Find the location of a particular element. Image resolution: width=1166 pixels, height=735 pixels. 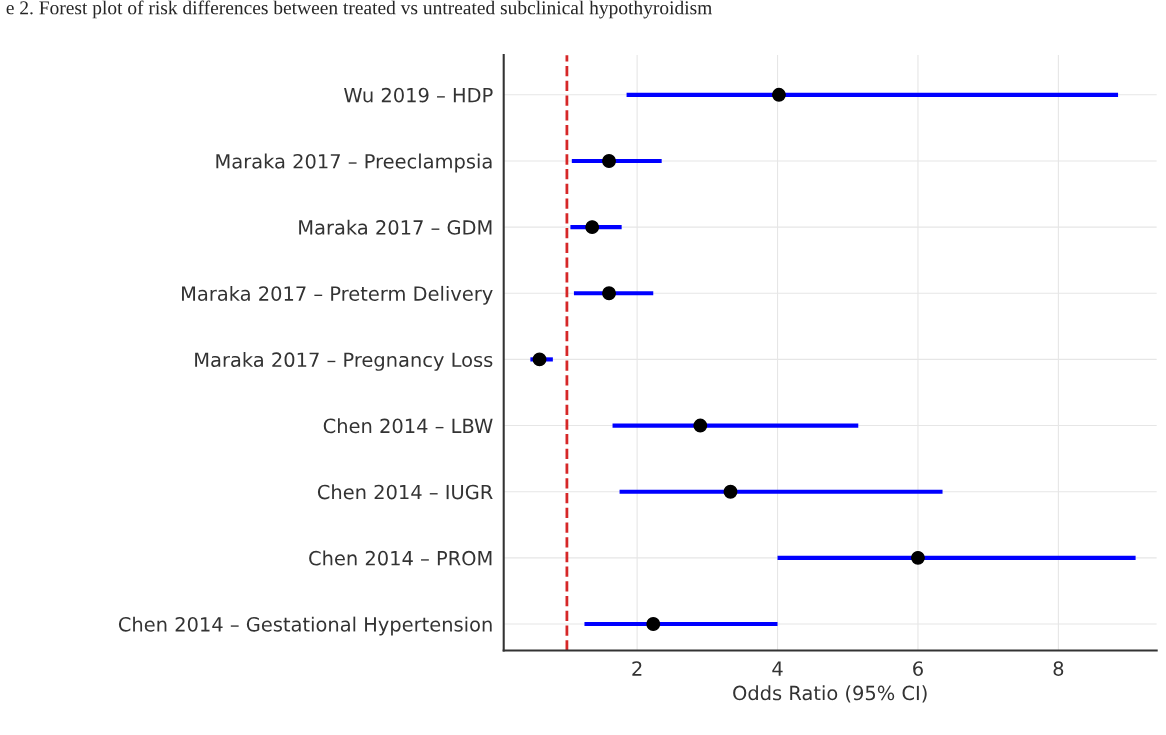

x-tick-label: 4 is located at coordinates (777, 668).